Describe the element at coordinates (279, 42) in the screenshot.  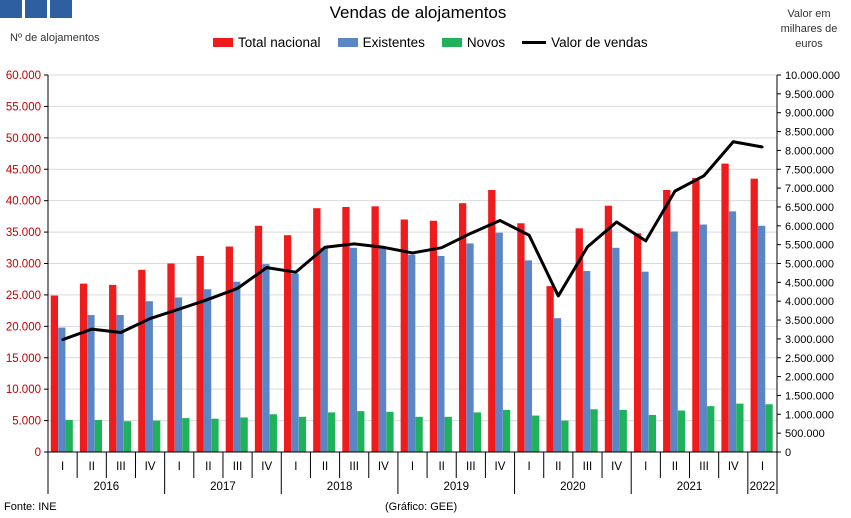
I see `legend-label-total: Total nacional` at that location.